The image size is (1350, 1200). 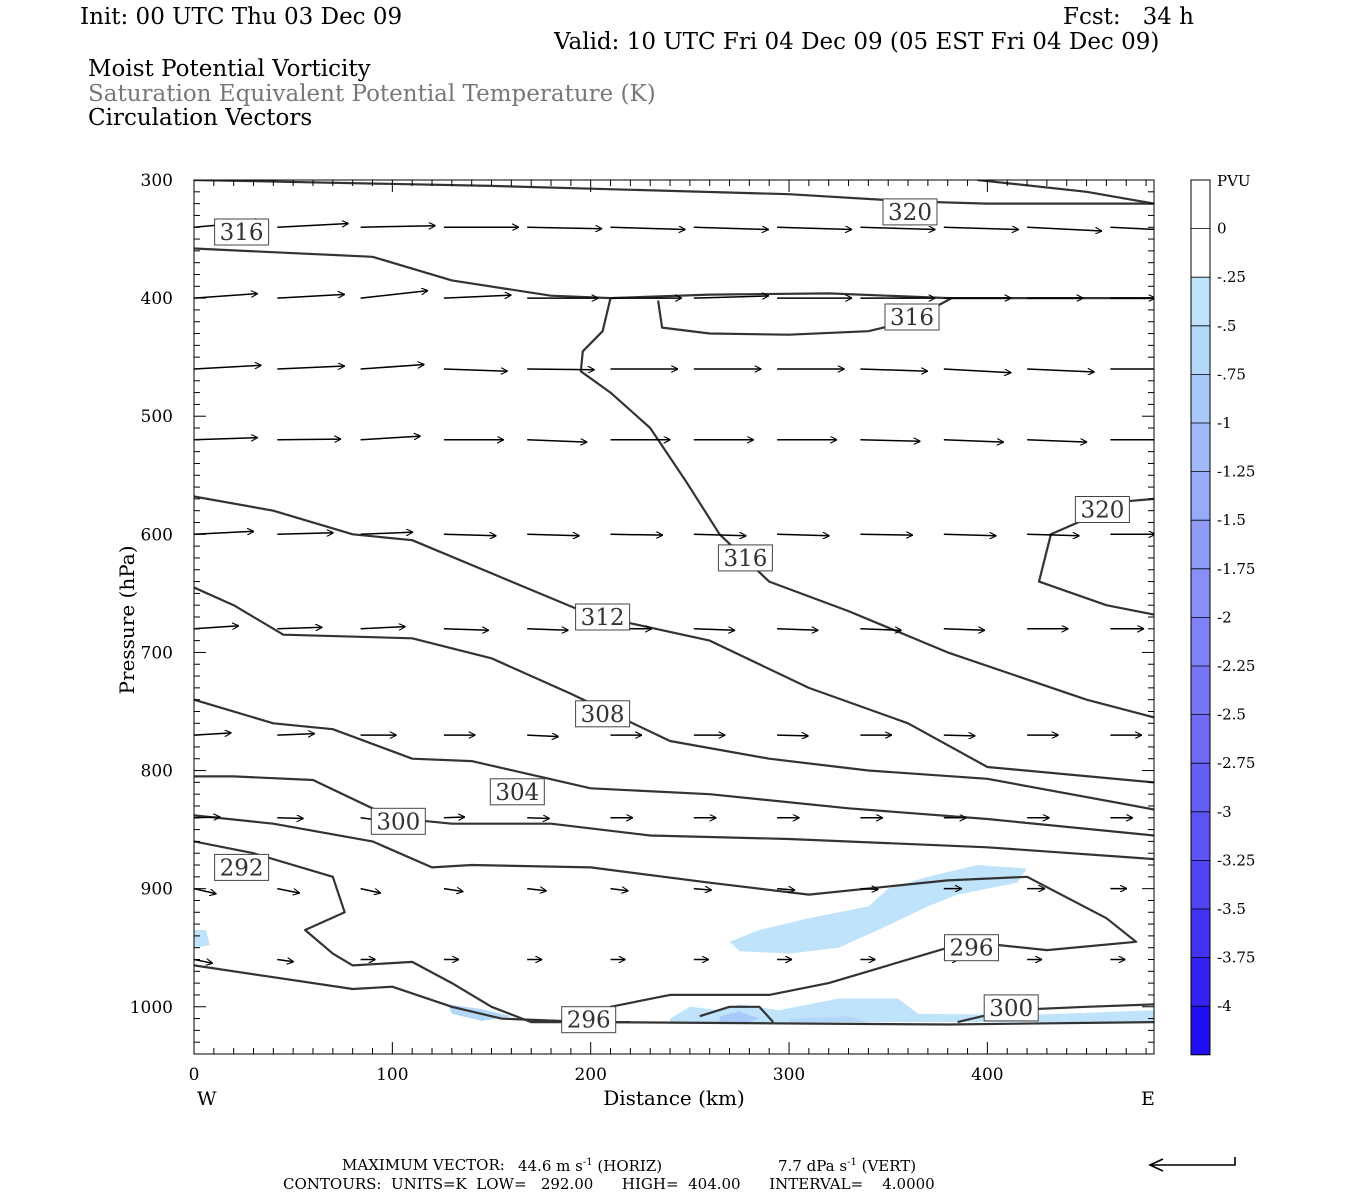 What do you see at coordinates (1224, 617) in the screenshot?
I see `colorbar-label-8: -2` at bounding box center [1224, 617].